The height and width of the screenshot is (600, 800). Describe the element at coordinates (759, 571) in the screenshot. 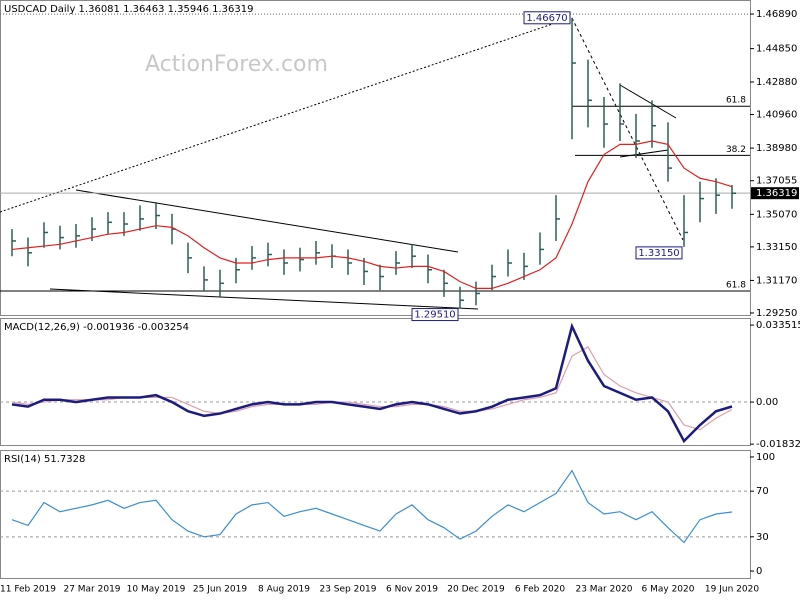

I see `y-tick-label: 0` at that location.